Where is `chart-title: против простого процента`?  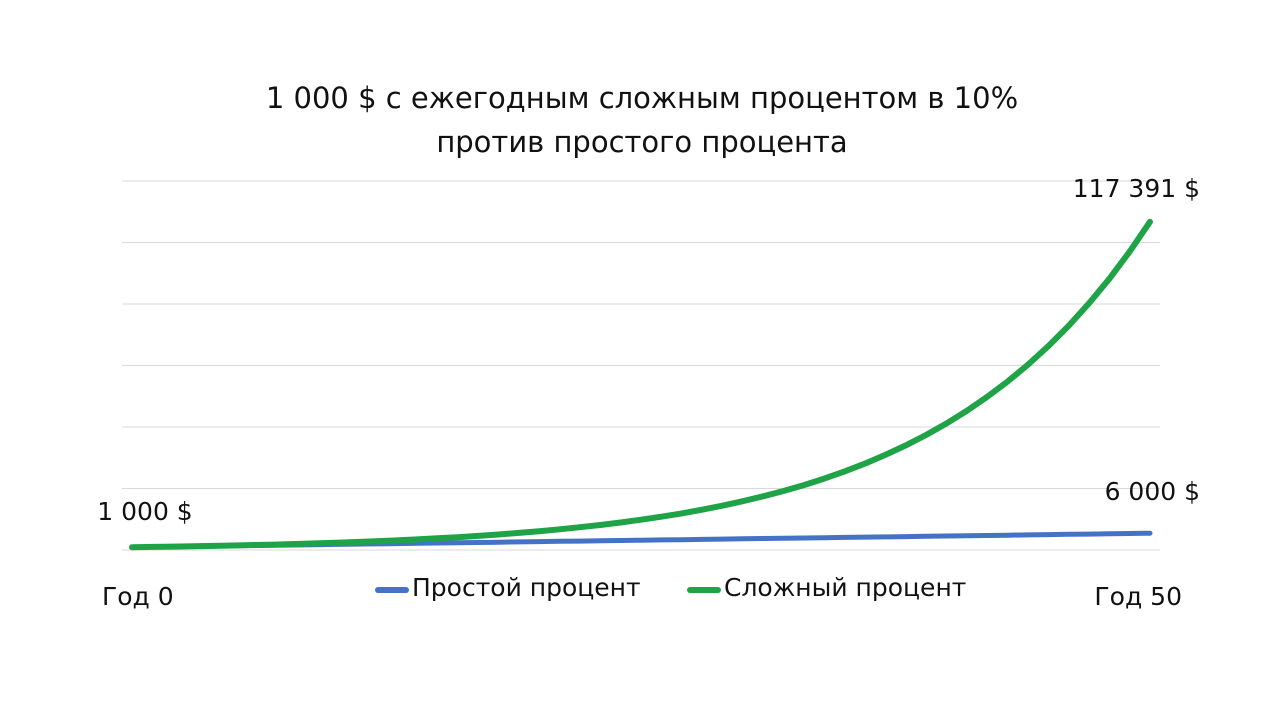 chart-title: против простого процента is located at coordinates (641, 142).